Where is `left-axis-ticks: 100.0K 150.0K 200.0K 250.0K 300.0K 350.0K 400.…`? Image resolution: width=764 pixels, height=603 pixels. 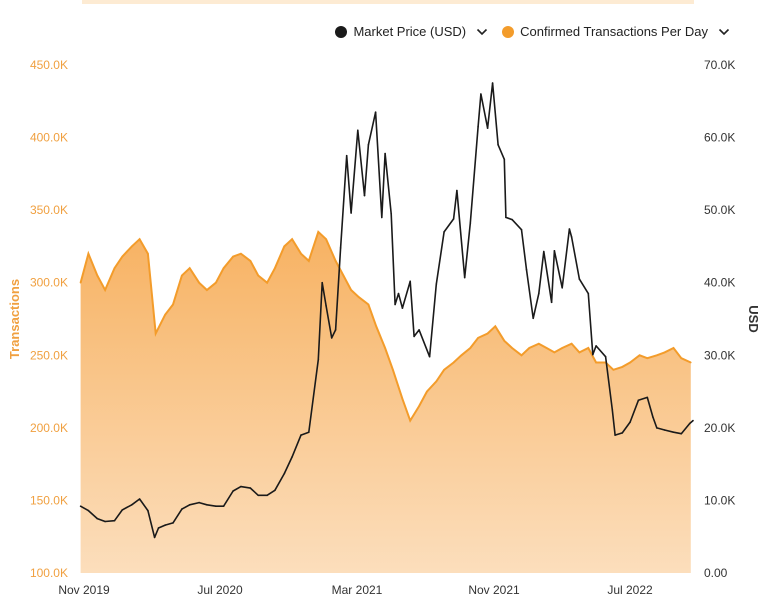 left-axis-ticks: 100.0K 150.0K 200.0K 250.0K 300.0K 350.0K 400.… is located at coordinates (49, 319).